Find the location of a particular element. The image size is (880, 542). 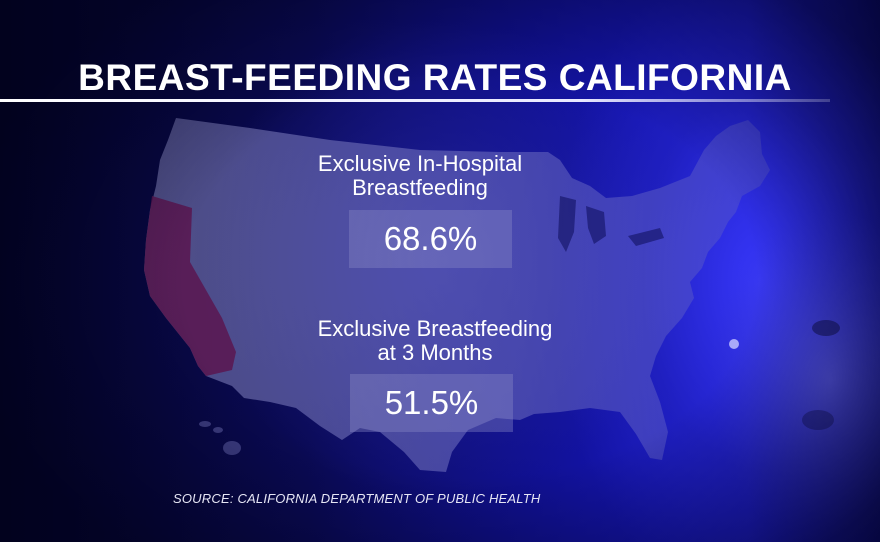

stat-label-line: at 3 Months is located at coordinates (435, 352).